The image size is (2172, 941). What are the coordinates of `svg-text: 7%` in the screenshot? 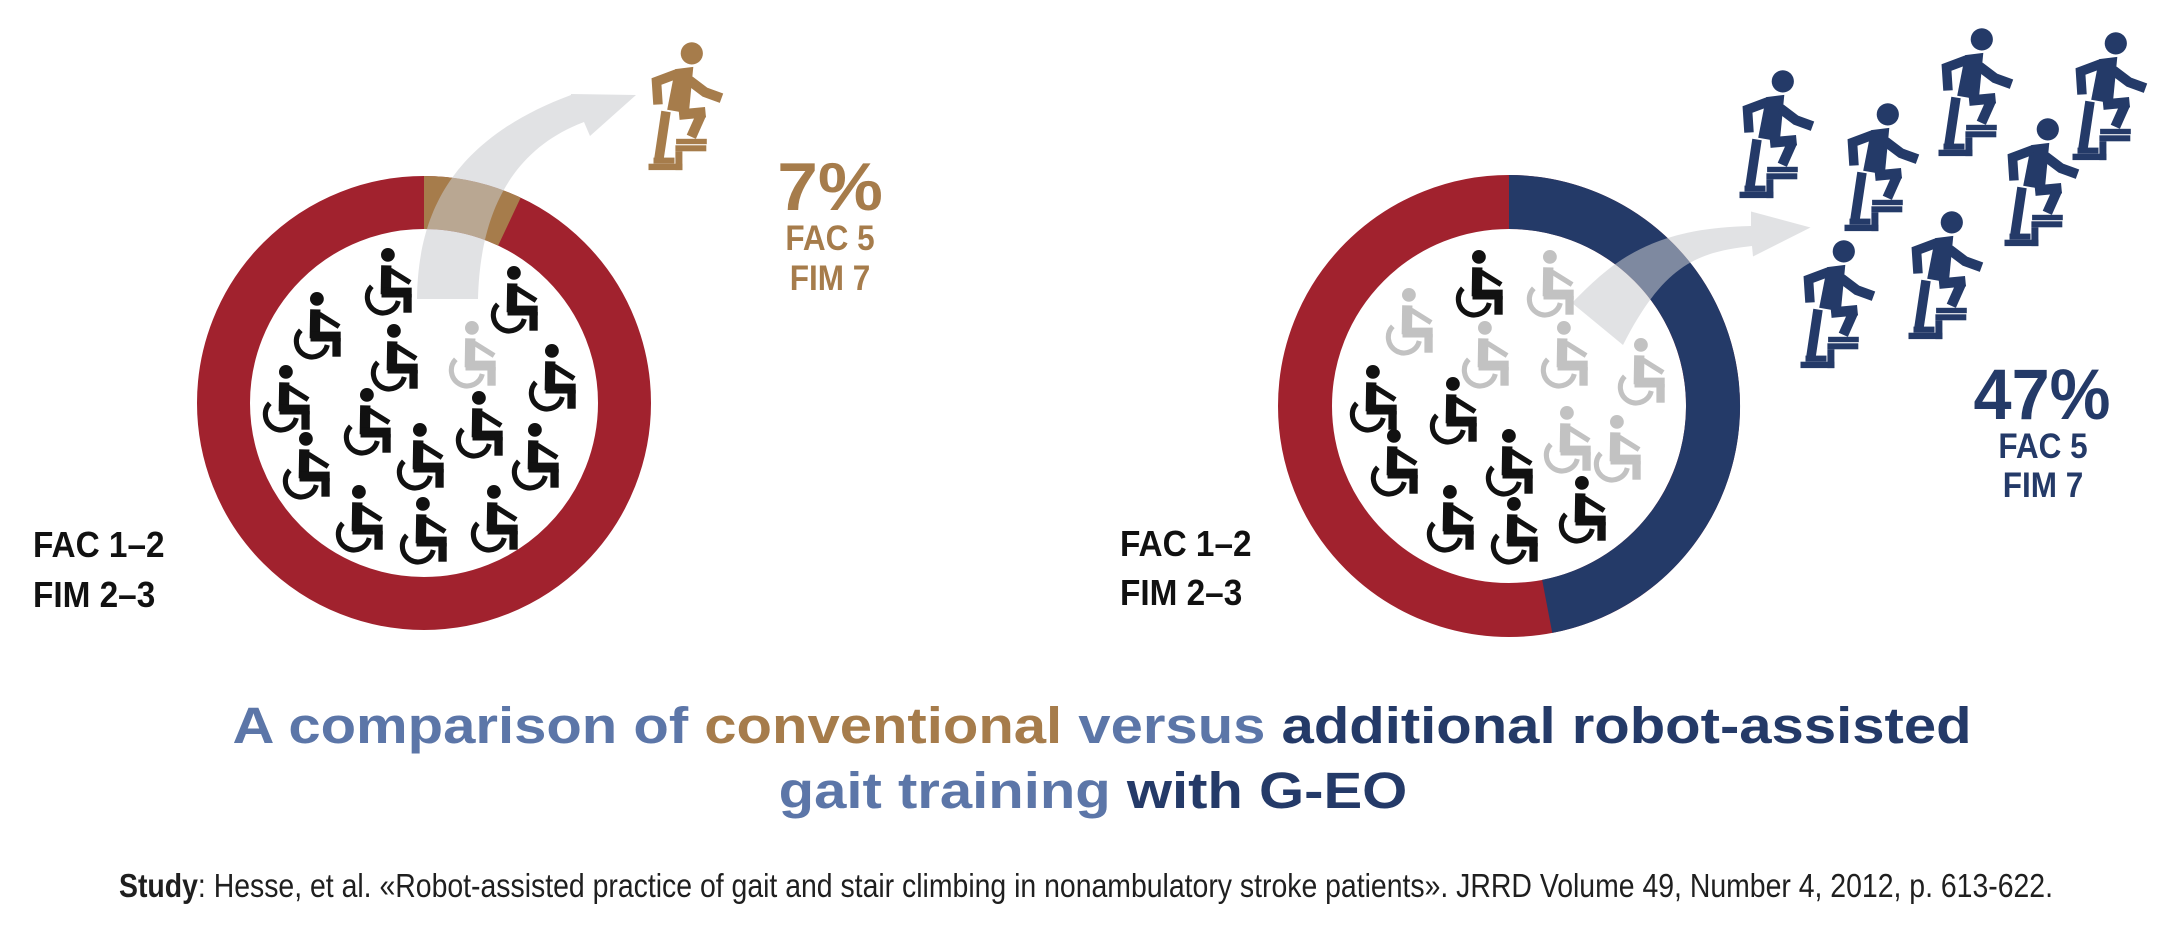 It's located at (830, 186).